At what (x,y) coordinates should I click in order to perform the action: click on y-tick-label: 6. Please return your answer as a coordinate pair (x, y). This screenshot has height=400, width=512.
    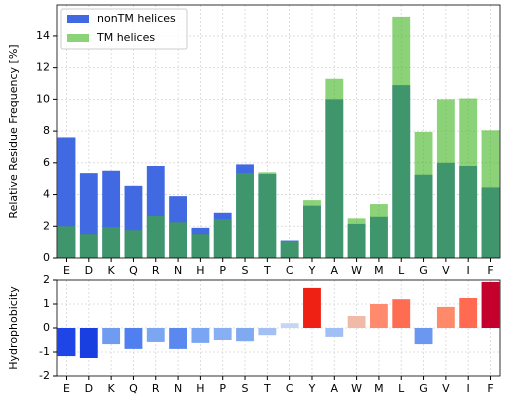
    Looking at the image, I should click on (46, 162).